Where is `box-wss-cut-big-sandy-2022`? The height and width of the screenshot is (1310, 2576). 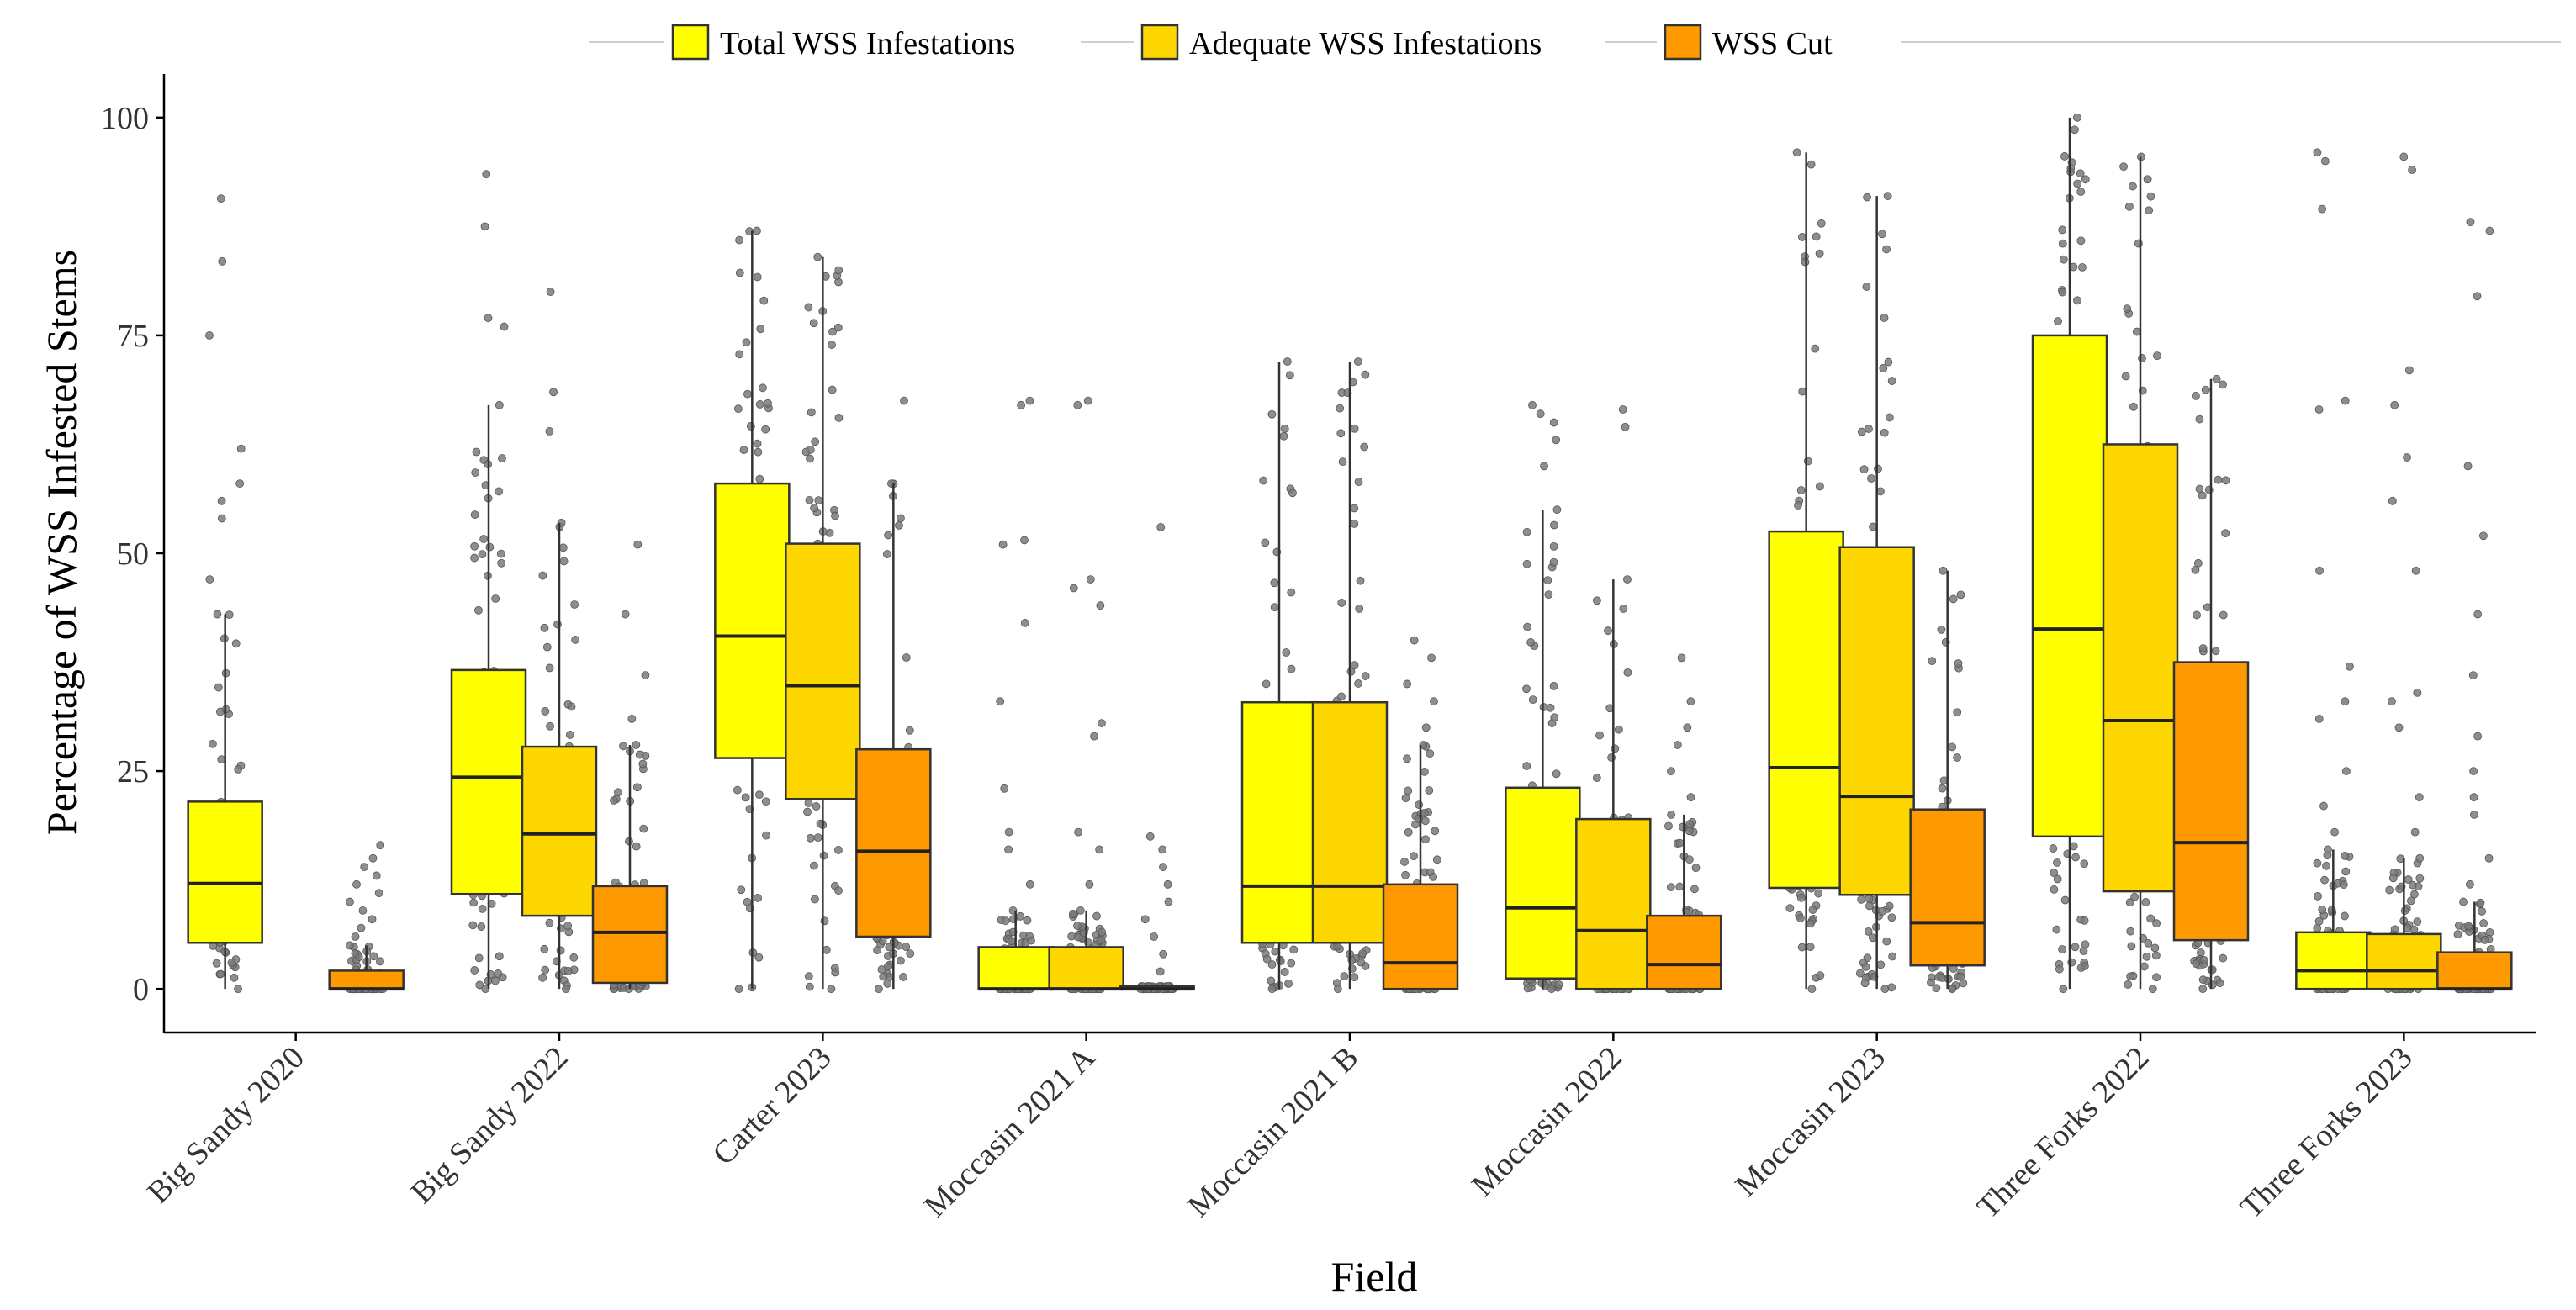 box-wss-cut-big-sandy-2022 is located at coordinates (630, 867).